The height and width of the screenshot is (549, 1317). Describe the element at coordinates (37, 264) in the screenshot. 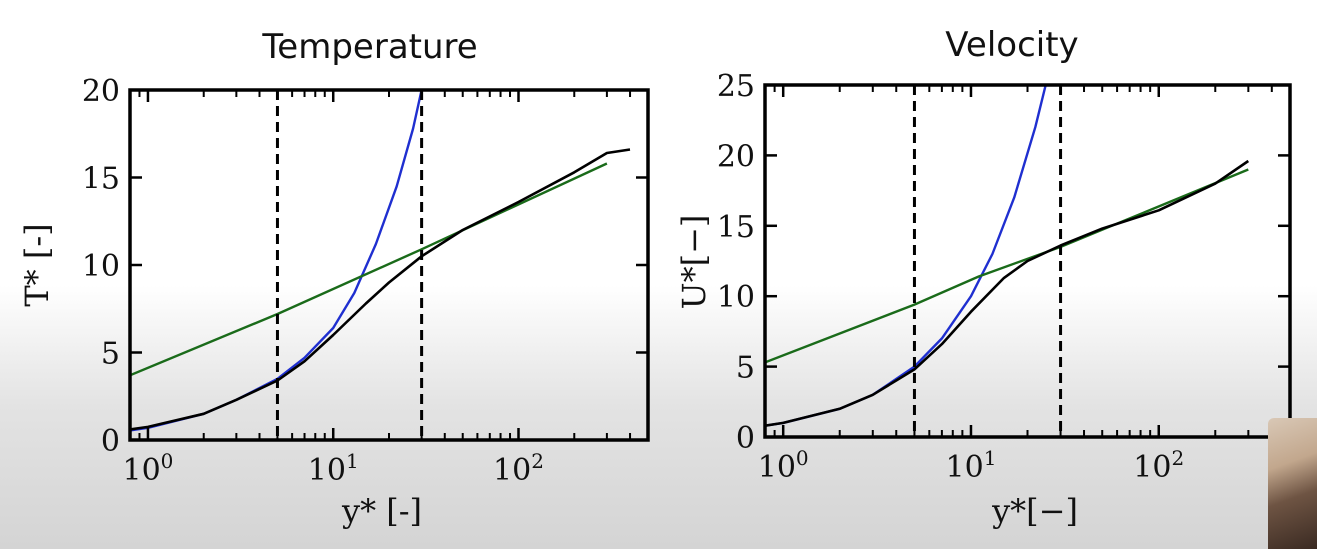

I see `y-axis-label: T* [-]` at that location.